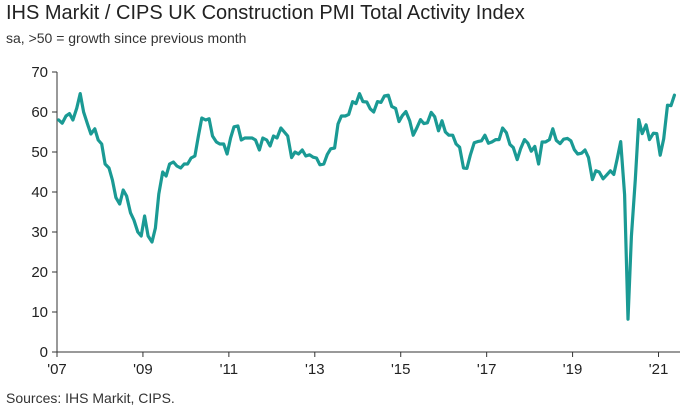  What do you see at coordinates (44, 352) in the screenshot?
I see `y-tick-label: 0` at bounding box center [44, 352].